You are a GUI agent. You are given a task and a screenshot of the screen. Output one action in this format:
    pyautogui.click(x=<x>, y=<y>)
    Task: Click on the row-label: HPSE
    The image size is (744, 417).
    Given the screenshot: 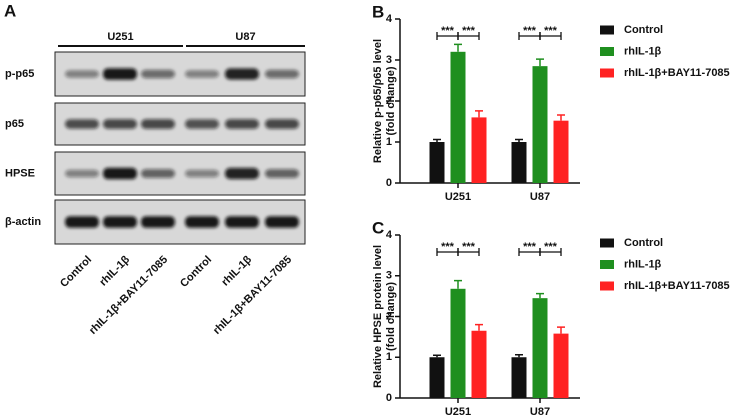 What is the action you would take?
    pyautogui.click(x=20, y=173)
    